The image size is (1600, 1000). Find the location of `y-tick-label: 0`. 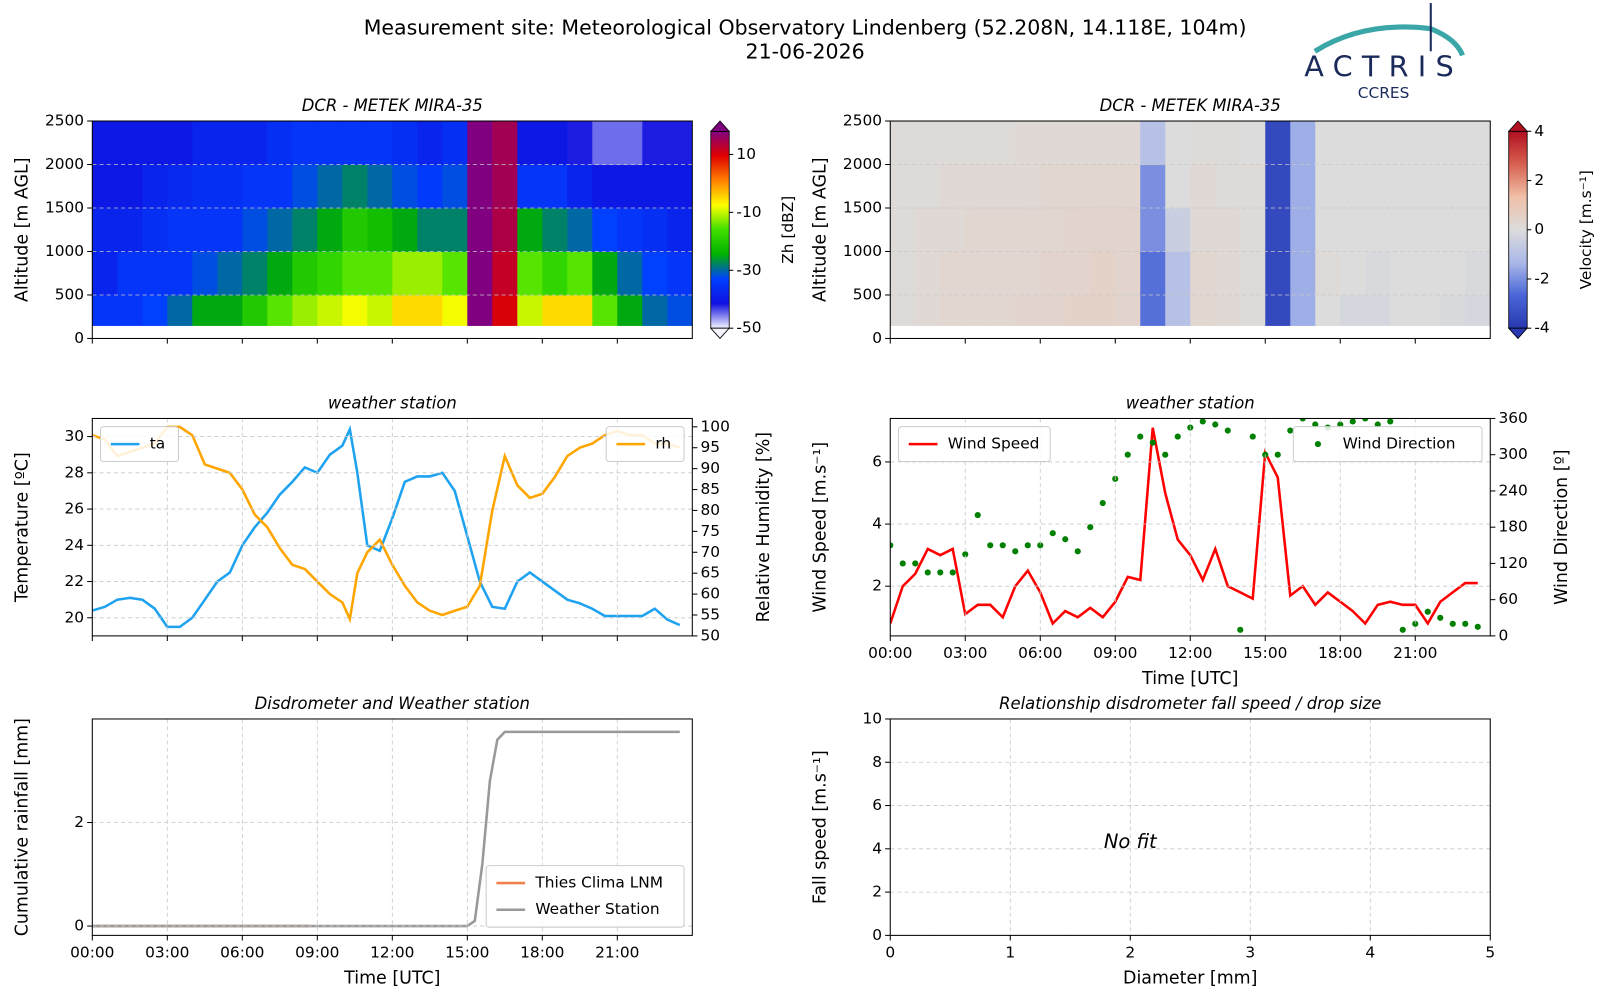

y-tick-label: 0 is located at coordinates (79, 338).